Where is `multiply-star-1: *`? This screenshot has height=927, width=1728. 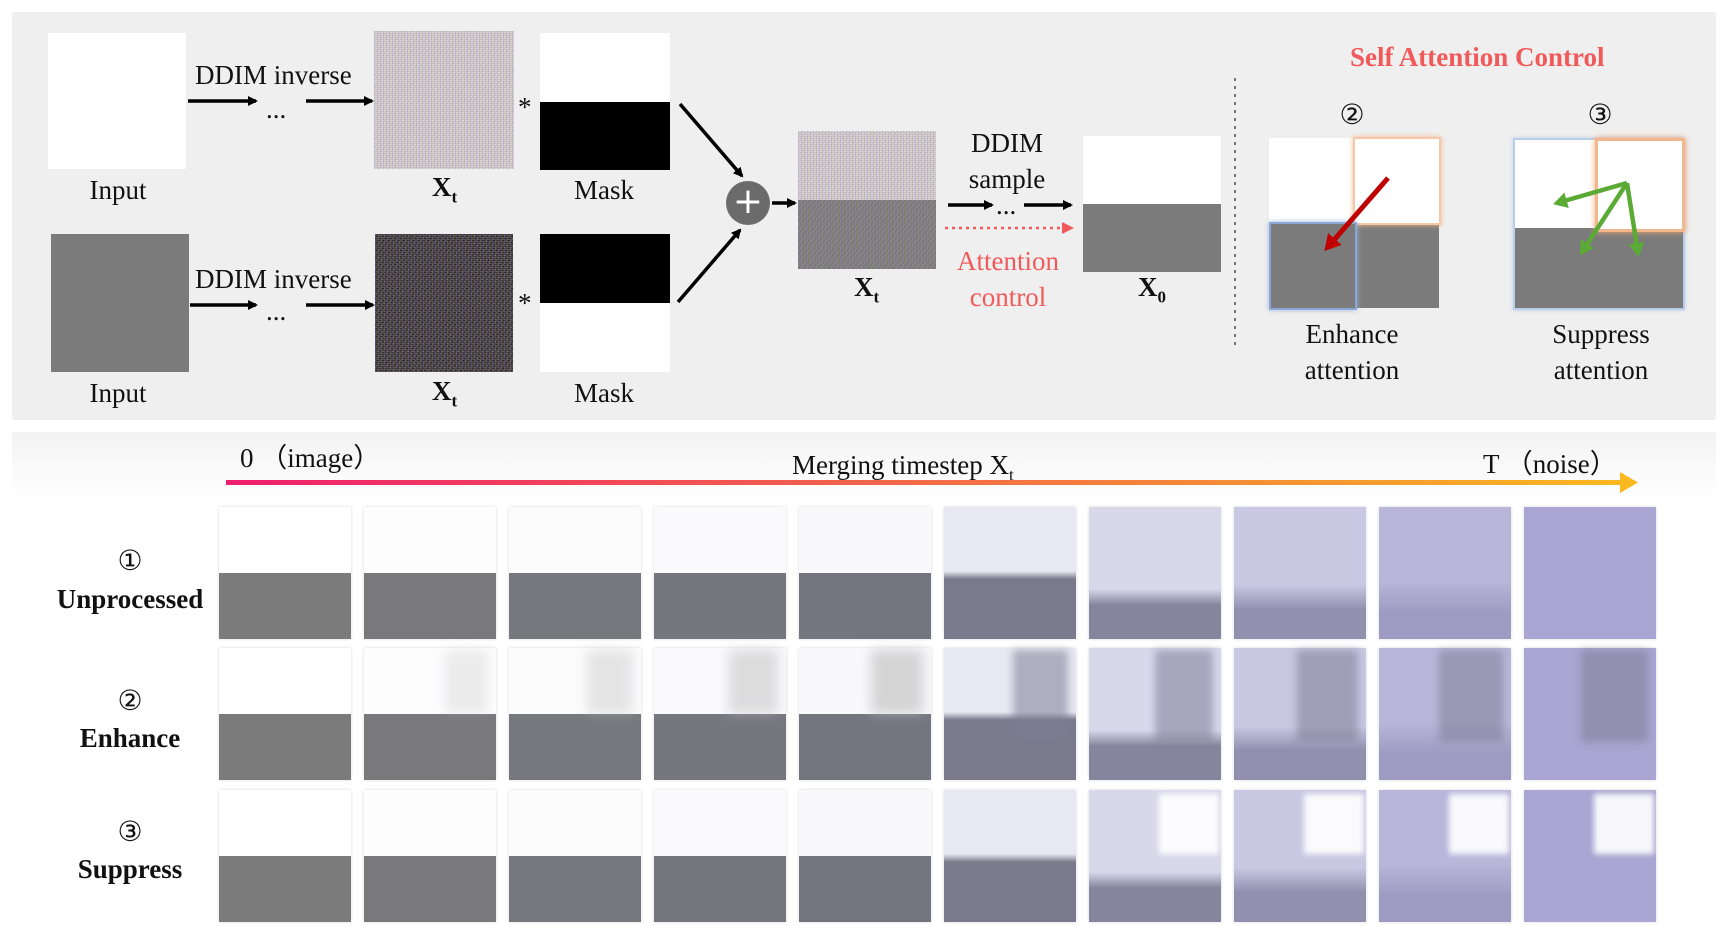 multiply-star-1: * is located at coordinates (525, 107).